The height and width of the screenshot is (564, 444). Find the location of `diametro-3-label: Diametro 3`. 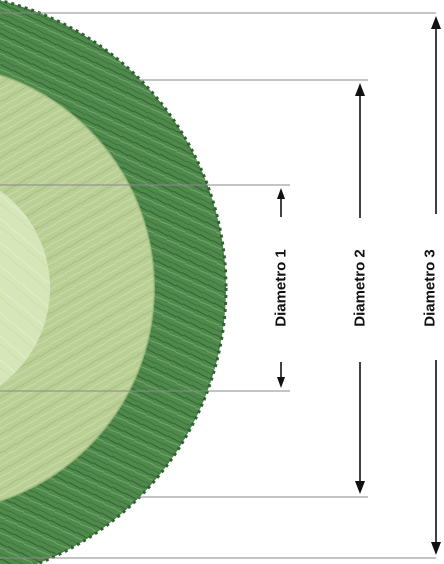

diametro-3-label: Diametro 3 is located at coordinates (430, 288).